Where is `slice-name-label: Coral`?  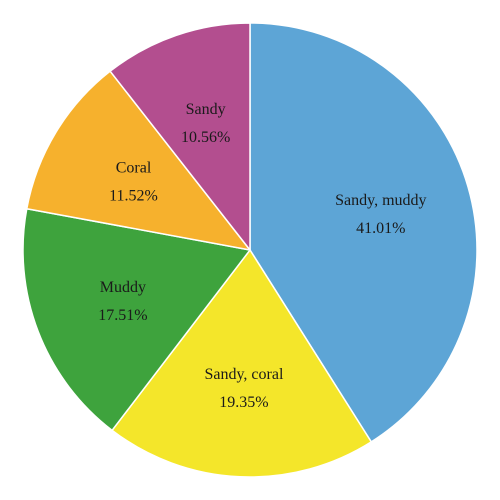 slice-name-label: Coral is located at coordinates (134, 167).